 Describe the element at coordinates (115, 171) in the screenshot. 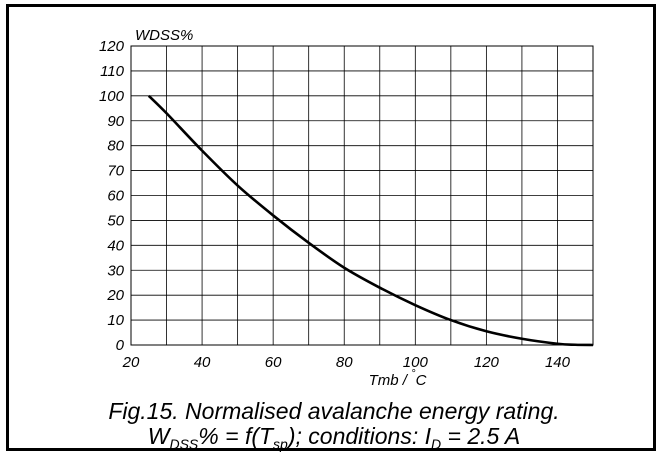

I see `y-tick-label: 70` at that location.